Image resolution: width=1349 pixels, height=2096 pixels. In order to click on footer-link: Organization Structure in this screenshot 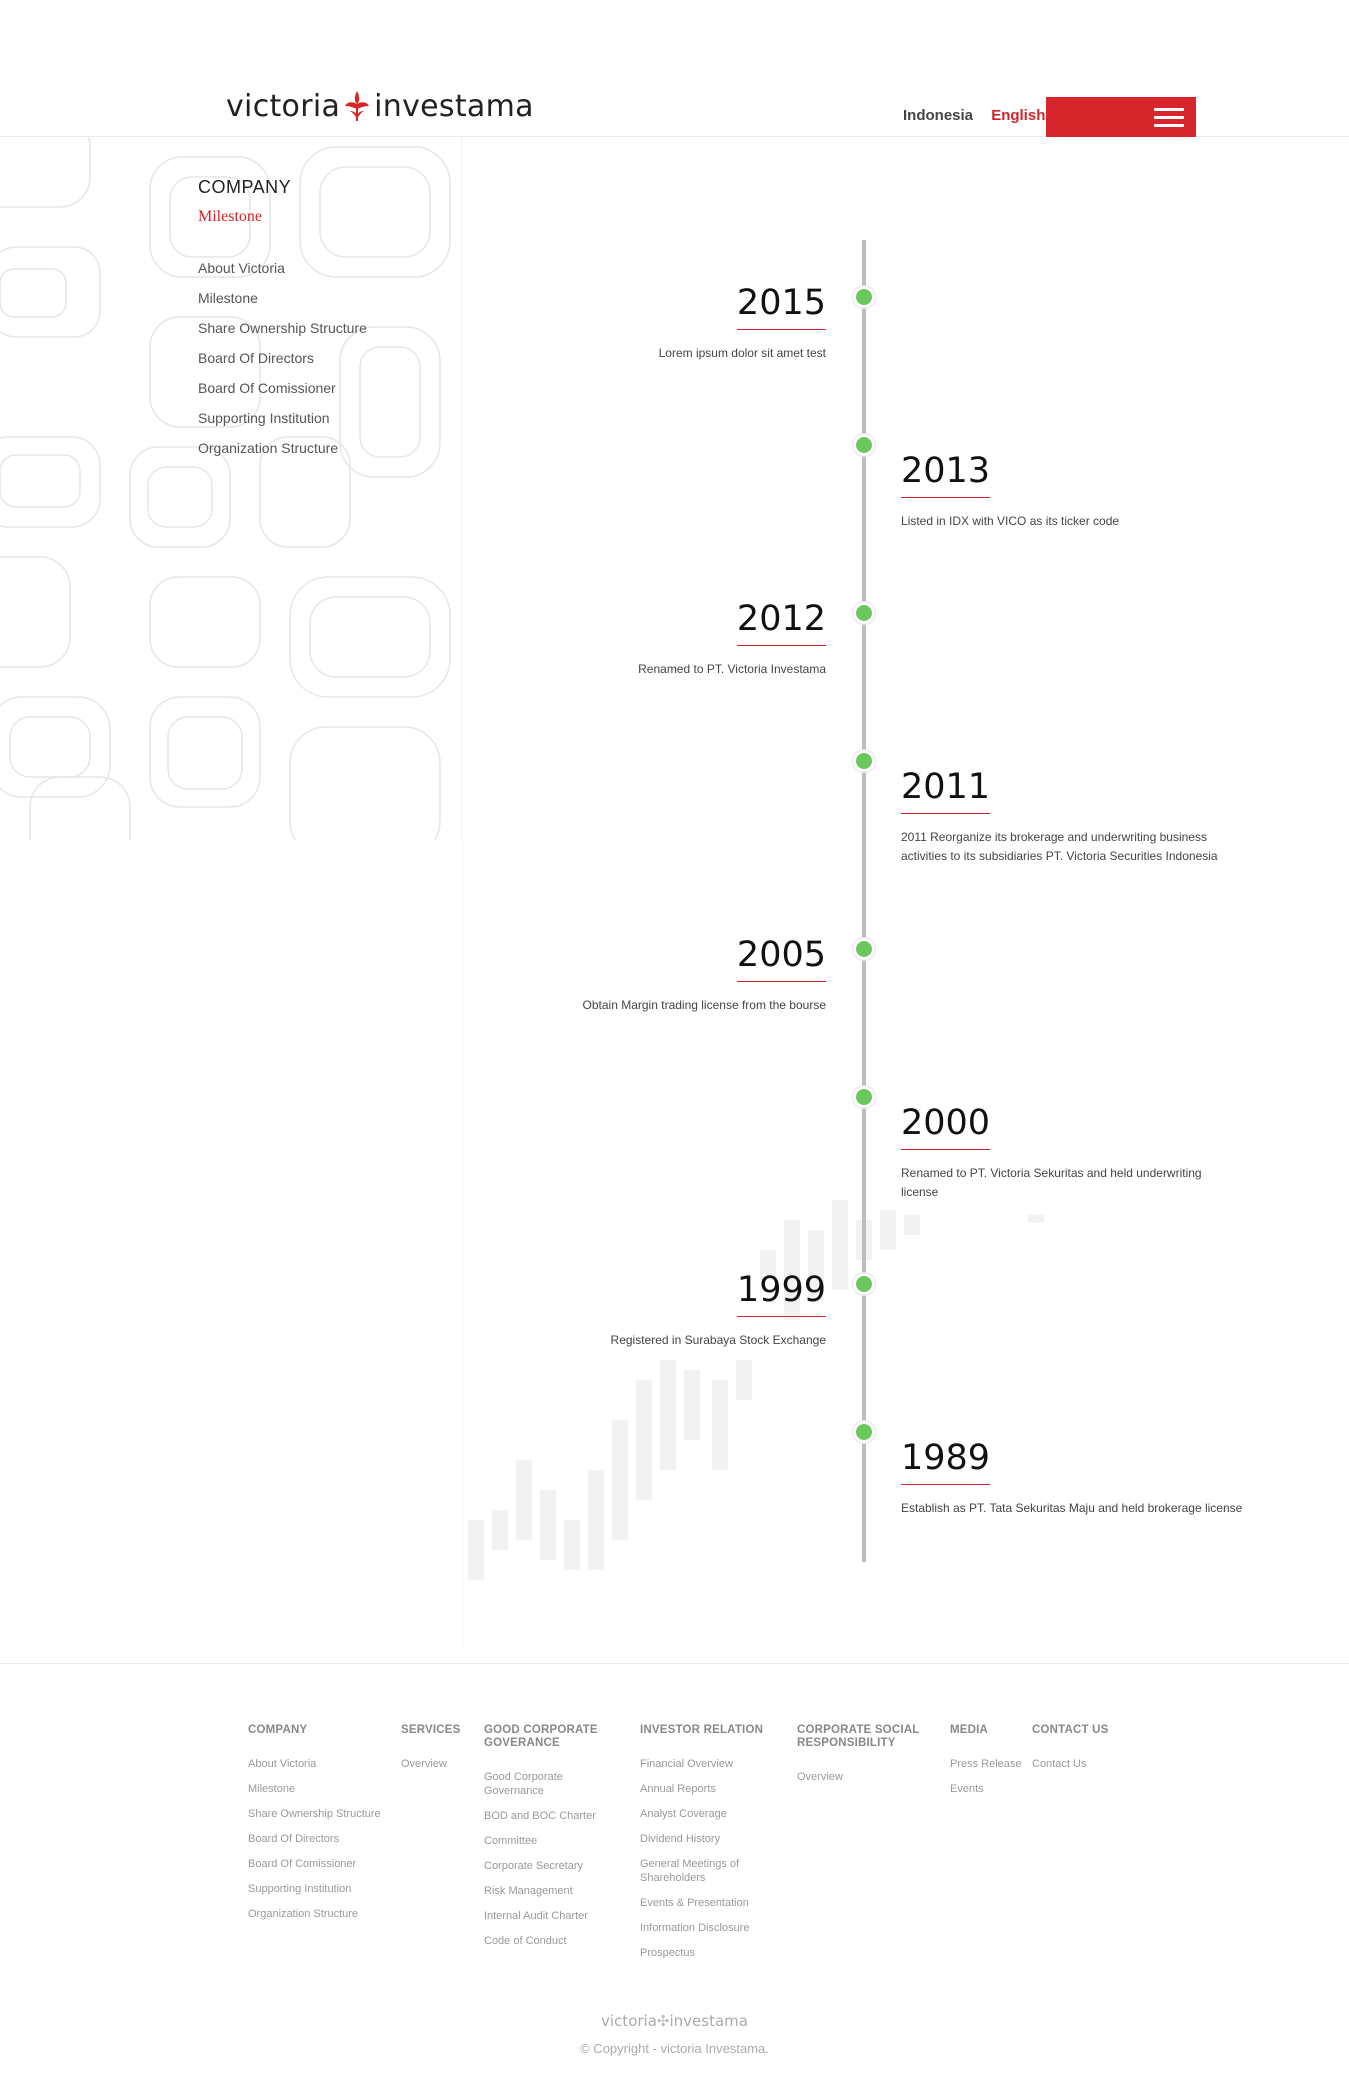, I will do `click(303, 1914)`.